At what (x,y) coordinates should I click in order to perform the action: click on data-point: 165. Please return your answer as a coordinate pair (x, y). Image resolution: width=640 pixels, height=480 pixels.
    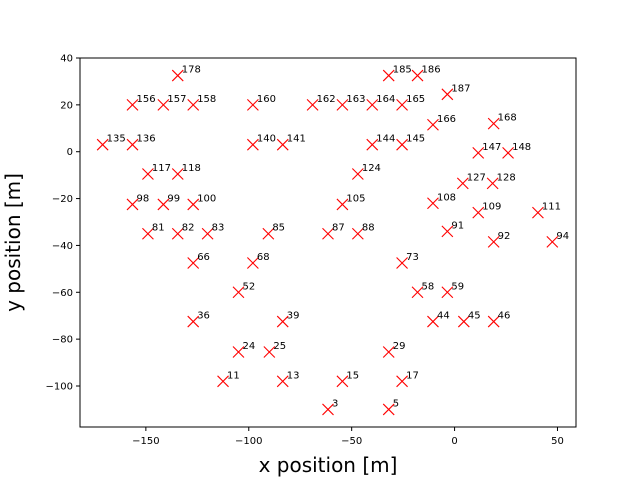
    Looking at the image, I should click on (410, 102).